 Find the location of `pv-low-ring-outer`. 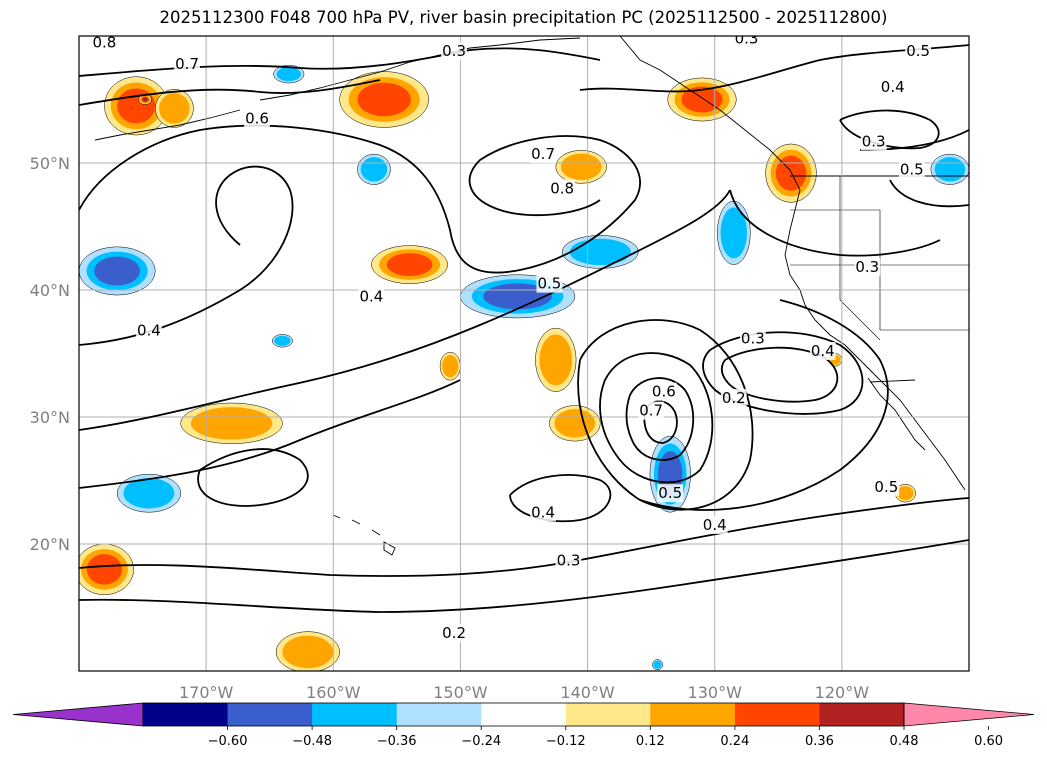

pv-low-ring-outer is located at coordinates (665, 415).